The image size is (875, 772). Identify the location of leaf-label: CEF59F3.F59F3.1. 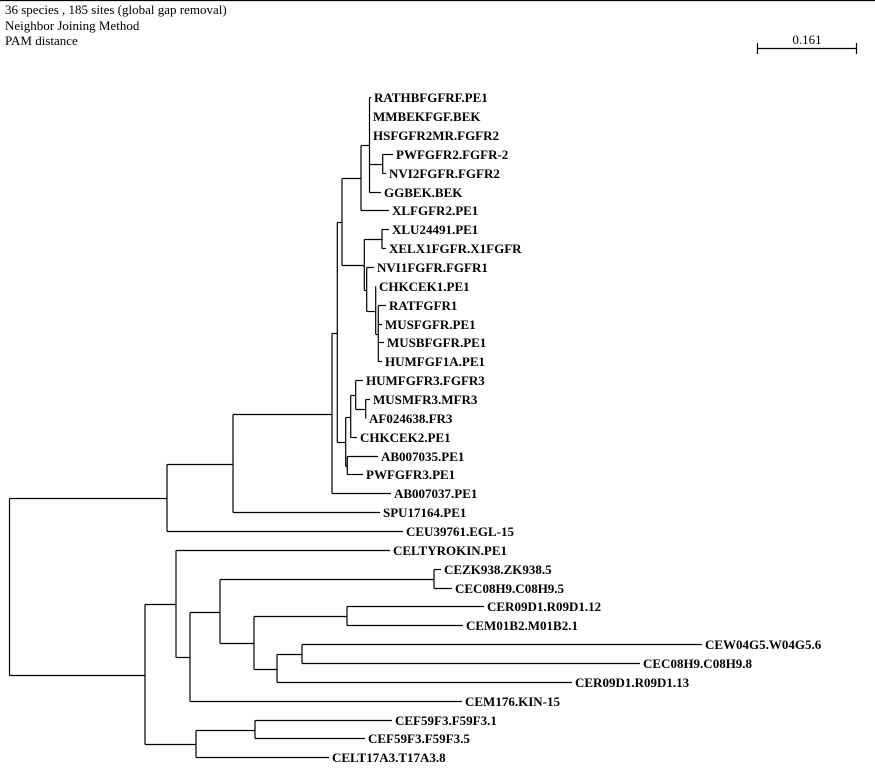
(446, 720).